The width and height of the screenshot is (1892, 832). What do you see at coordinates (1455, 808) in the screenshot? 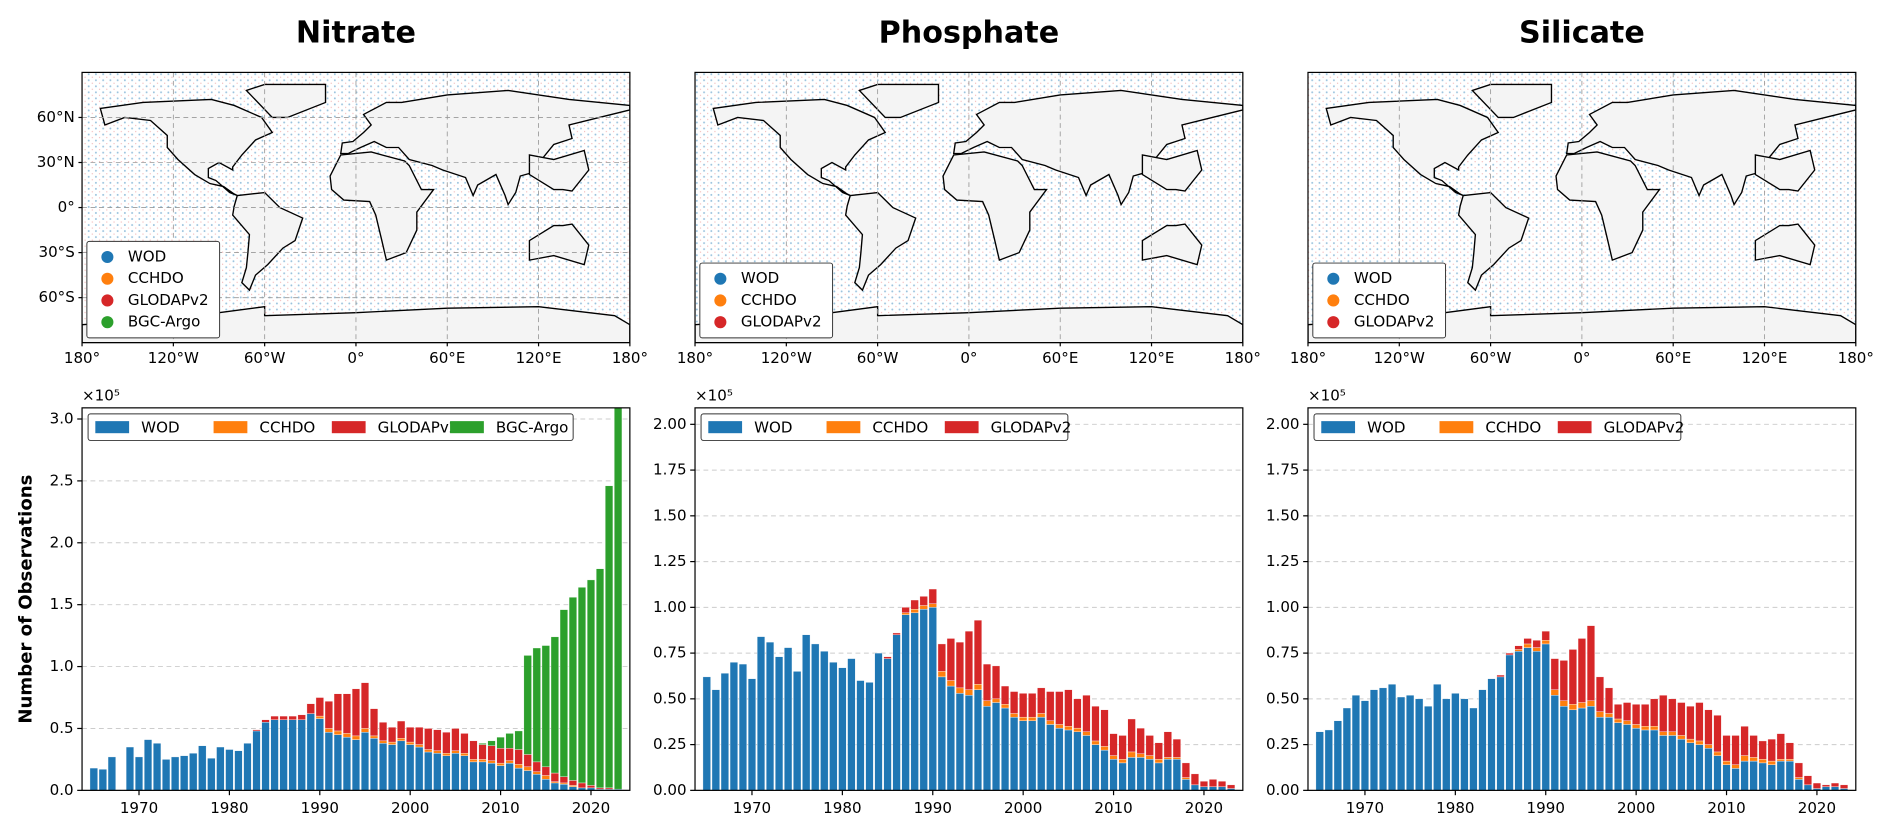
I see `x-tick-label: 1980` at bounding box center [1455, 808].